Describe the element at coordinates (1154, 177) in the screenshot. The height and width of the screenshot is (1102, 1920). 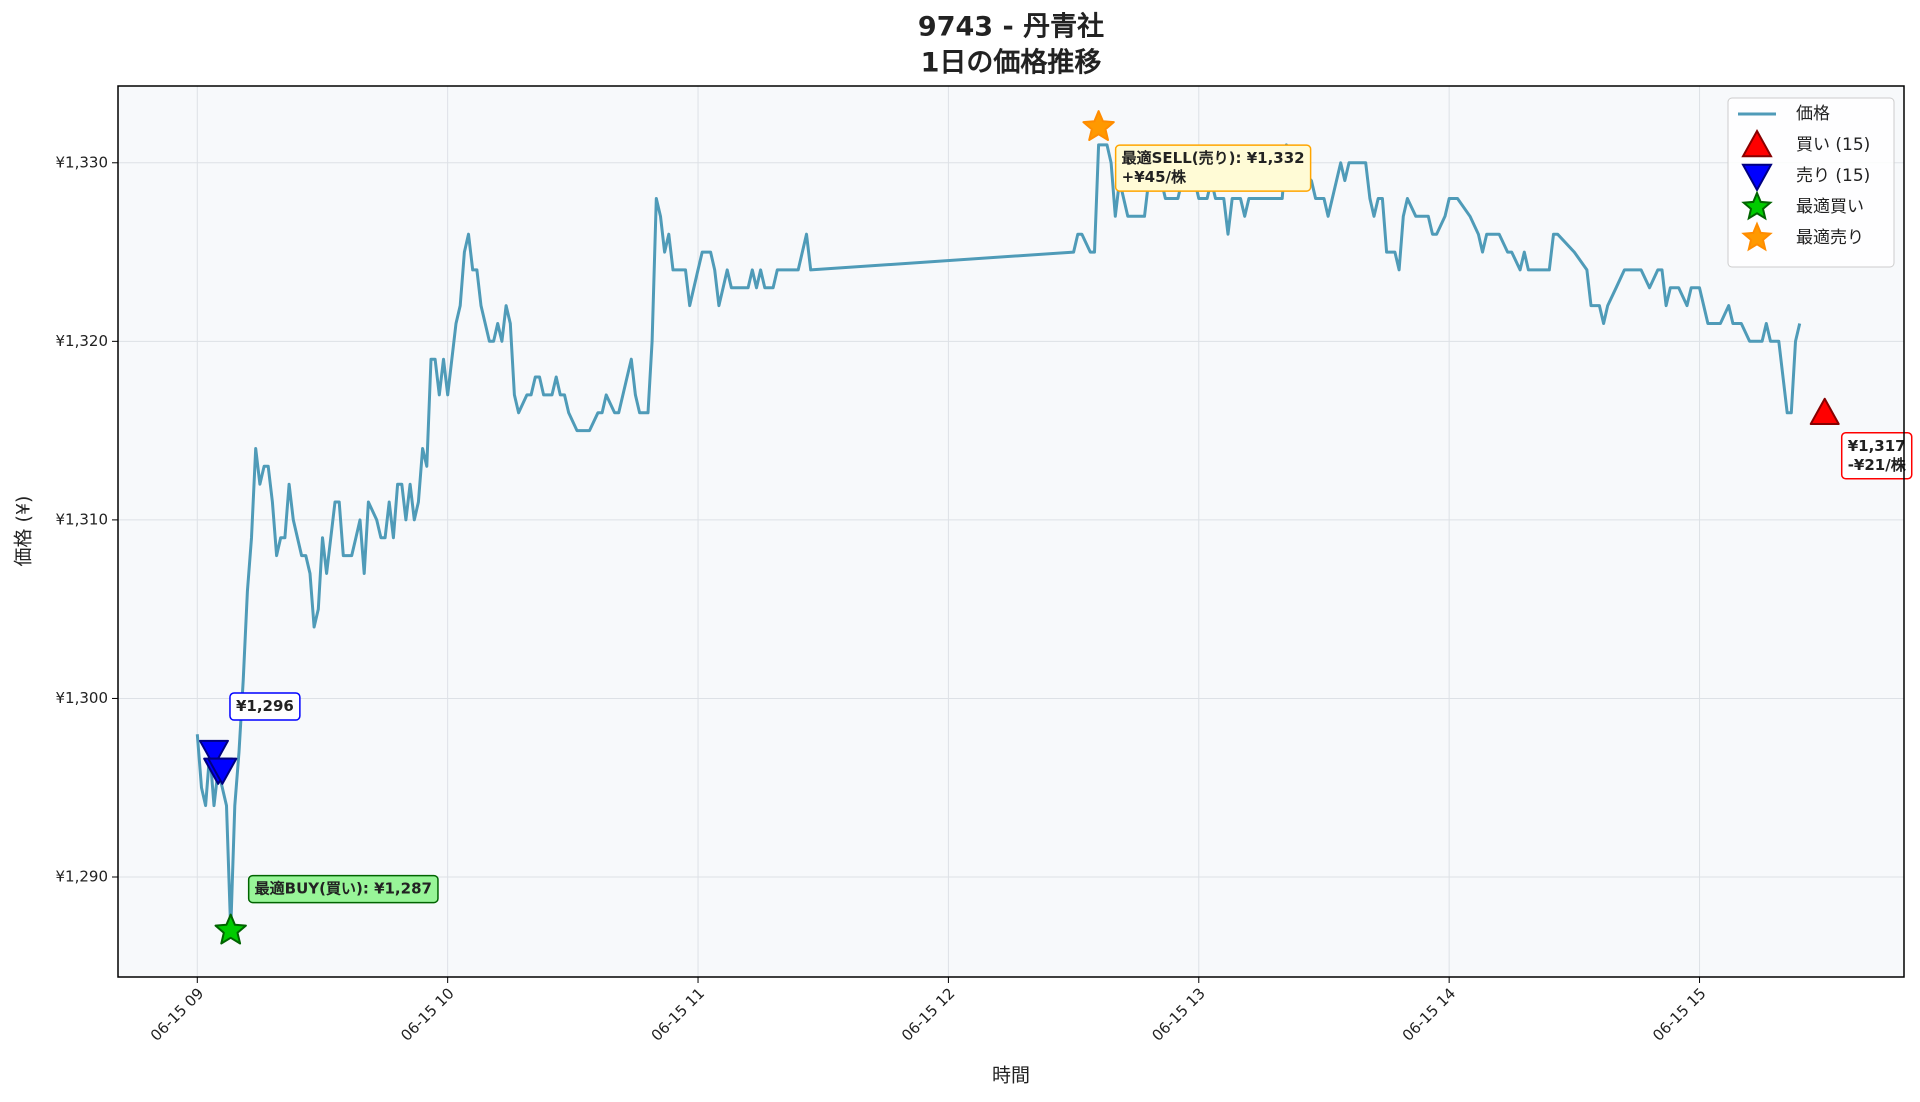
I see `annotation-text: +¥45/株` at that location.